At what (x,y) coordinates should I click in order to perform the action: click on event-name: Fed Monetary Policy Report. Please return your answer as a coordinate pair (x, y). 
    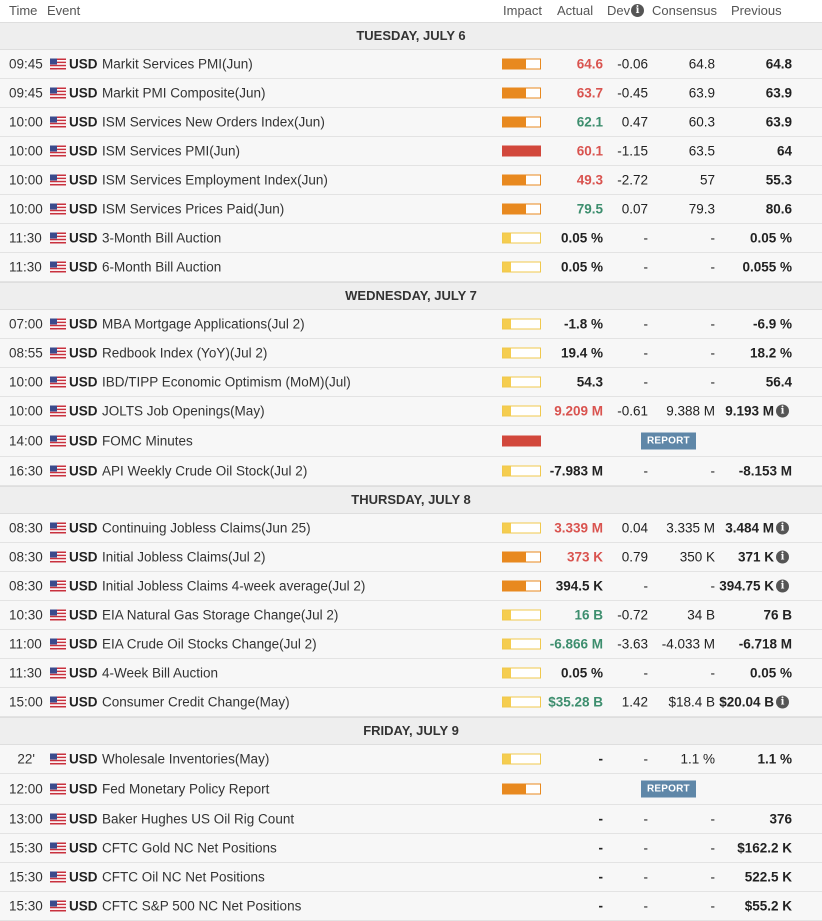
    Looking at the image, I should click on (186, 789).